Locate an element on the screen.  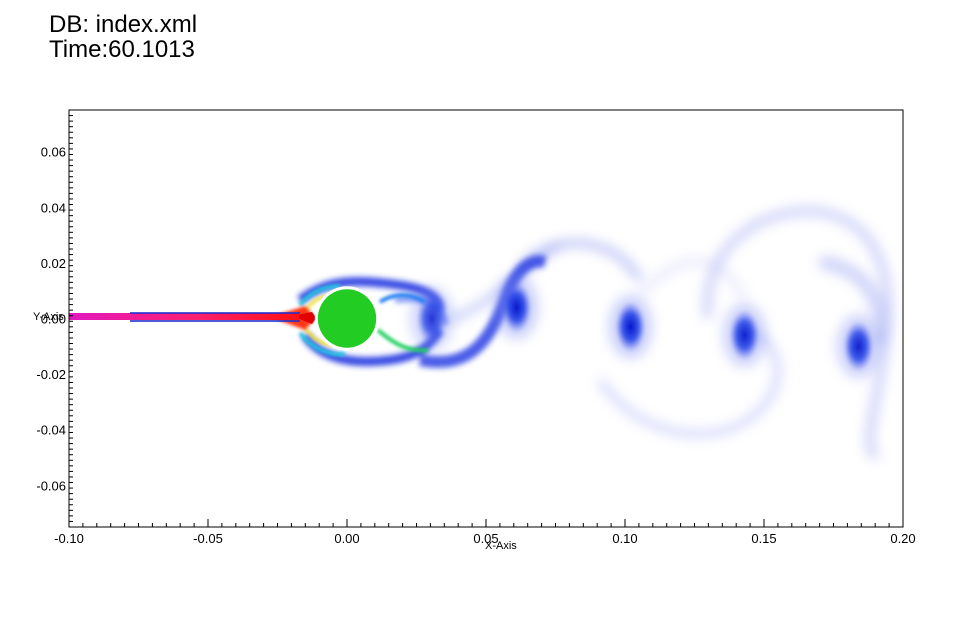
x-tick-label: 0.05 is located at coordinates (485, 538).